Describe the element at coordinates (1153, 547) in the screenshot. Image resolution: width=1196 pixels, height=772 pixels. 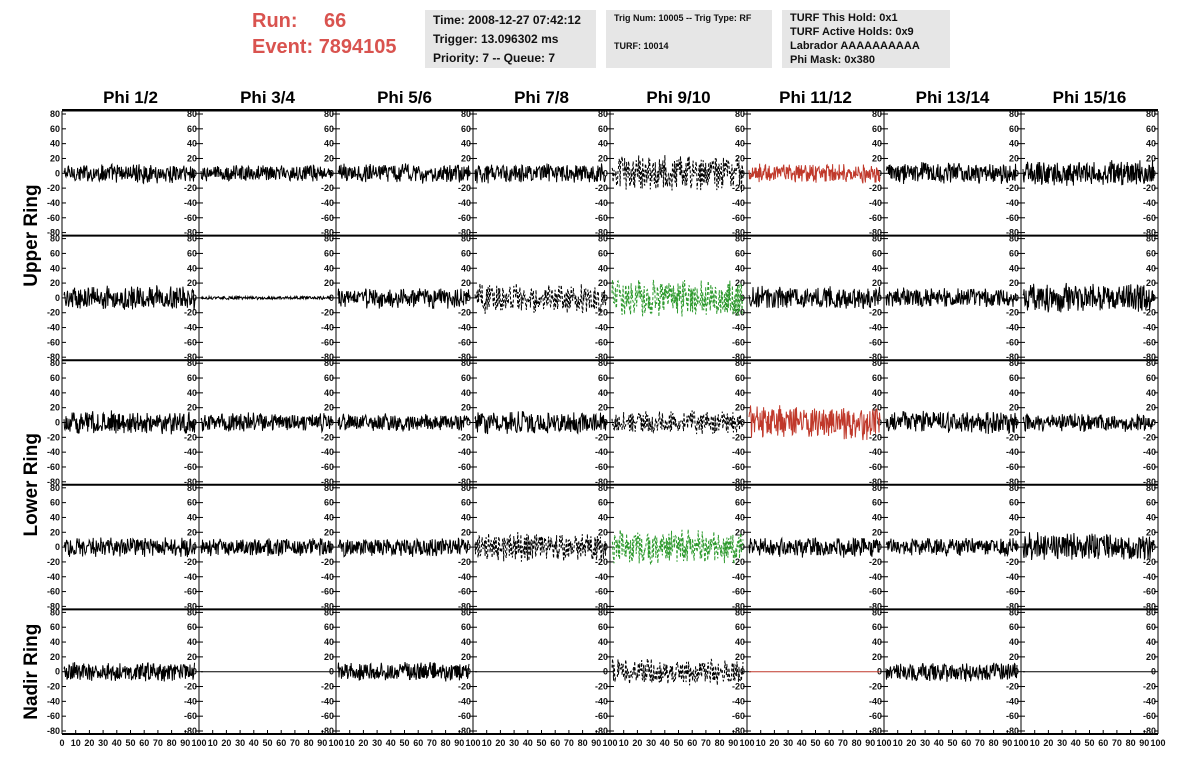
I see `y-tick-label: 0` at that location.